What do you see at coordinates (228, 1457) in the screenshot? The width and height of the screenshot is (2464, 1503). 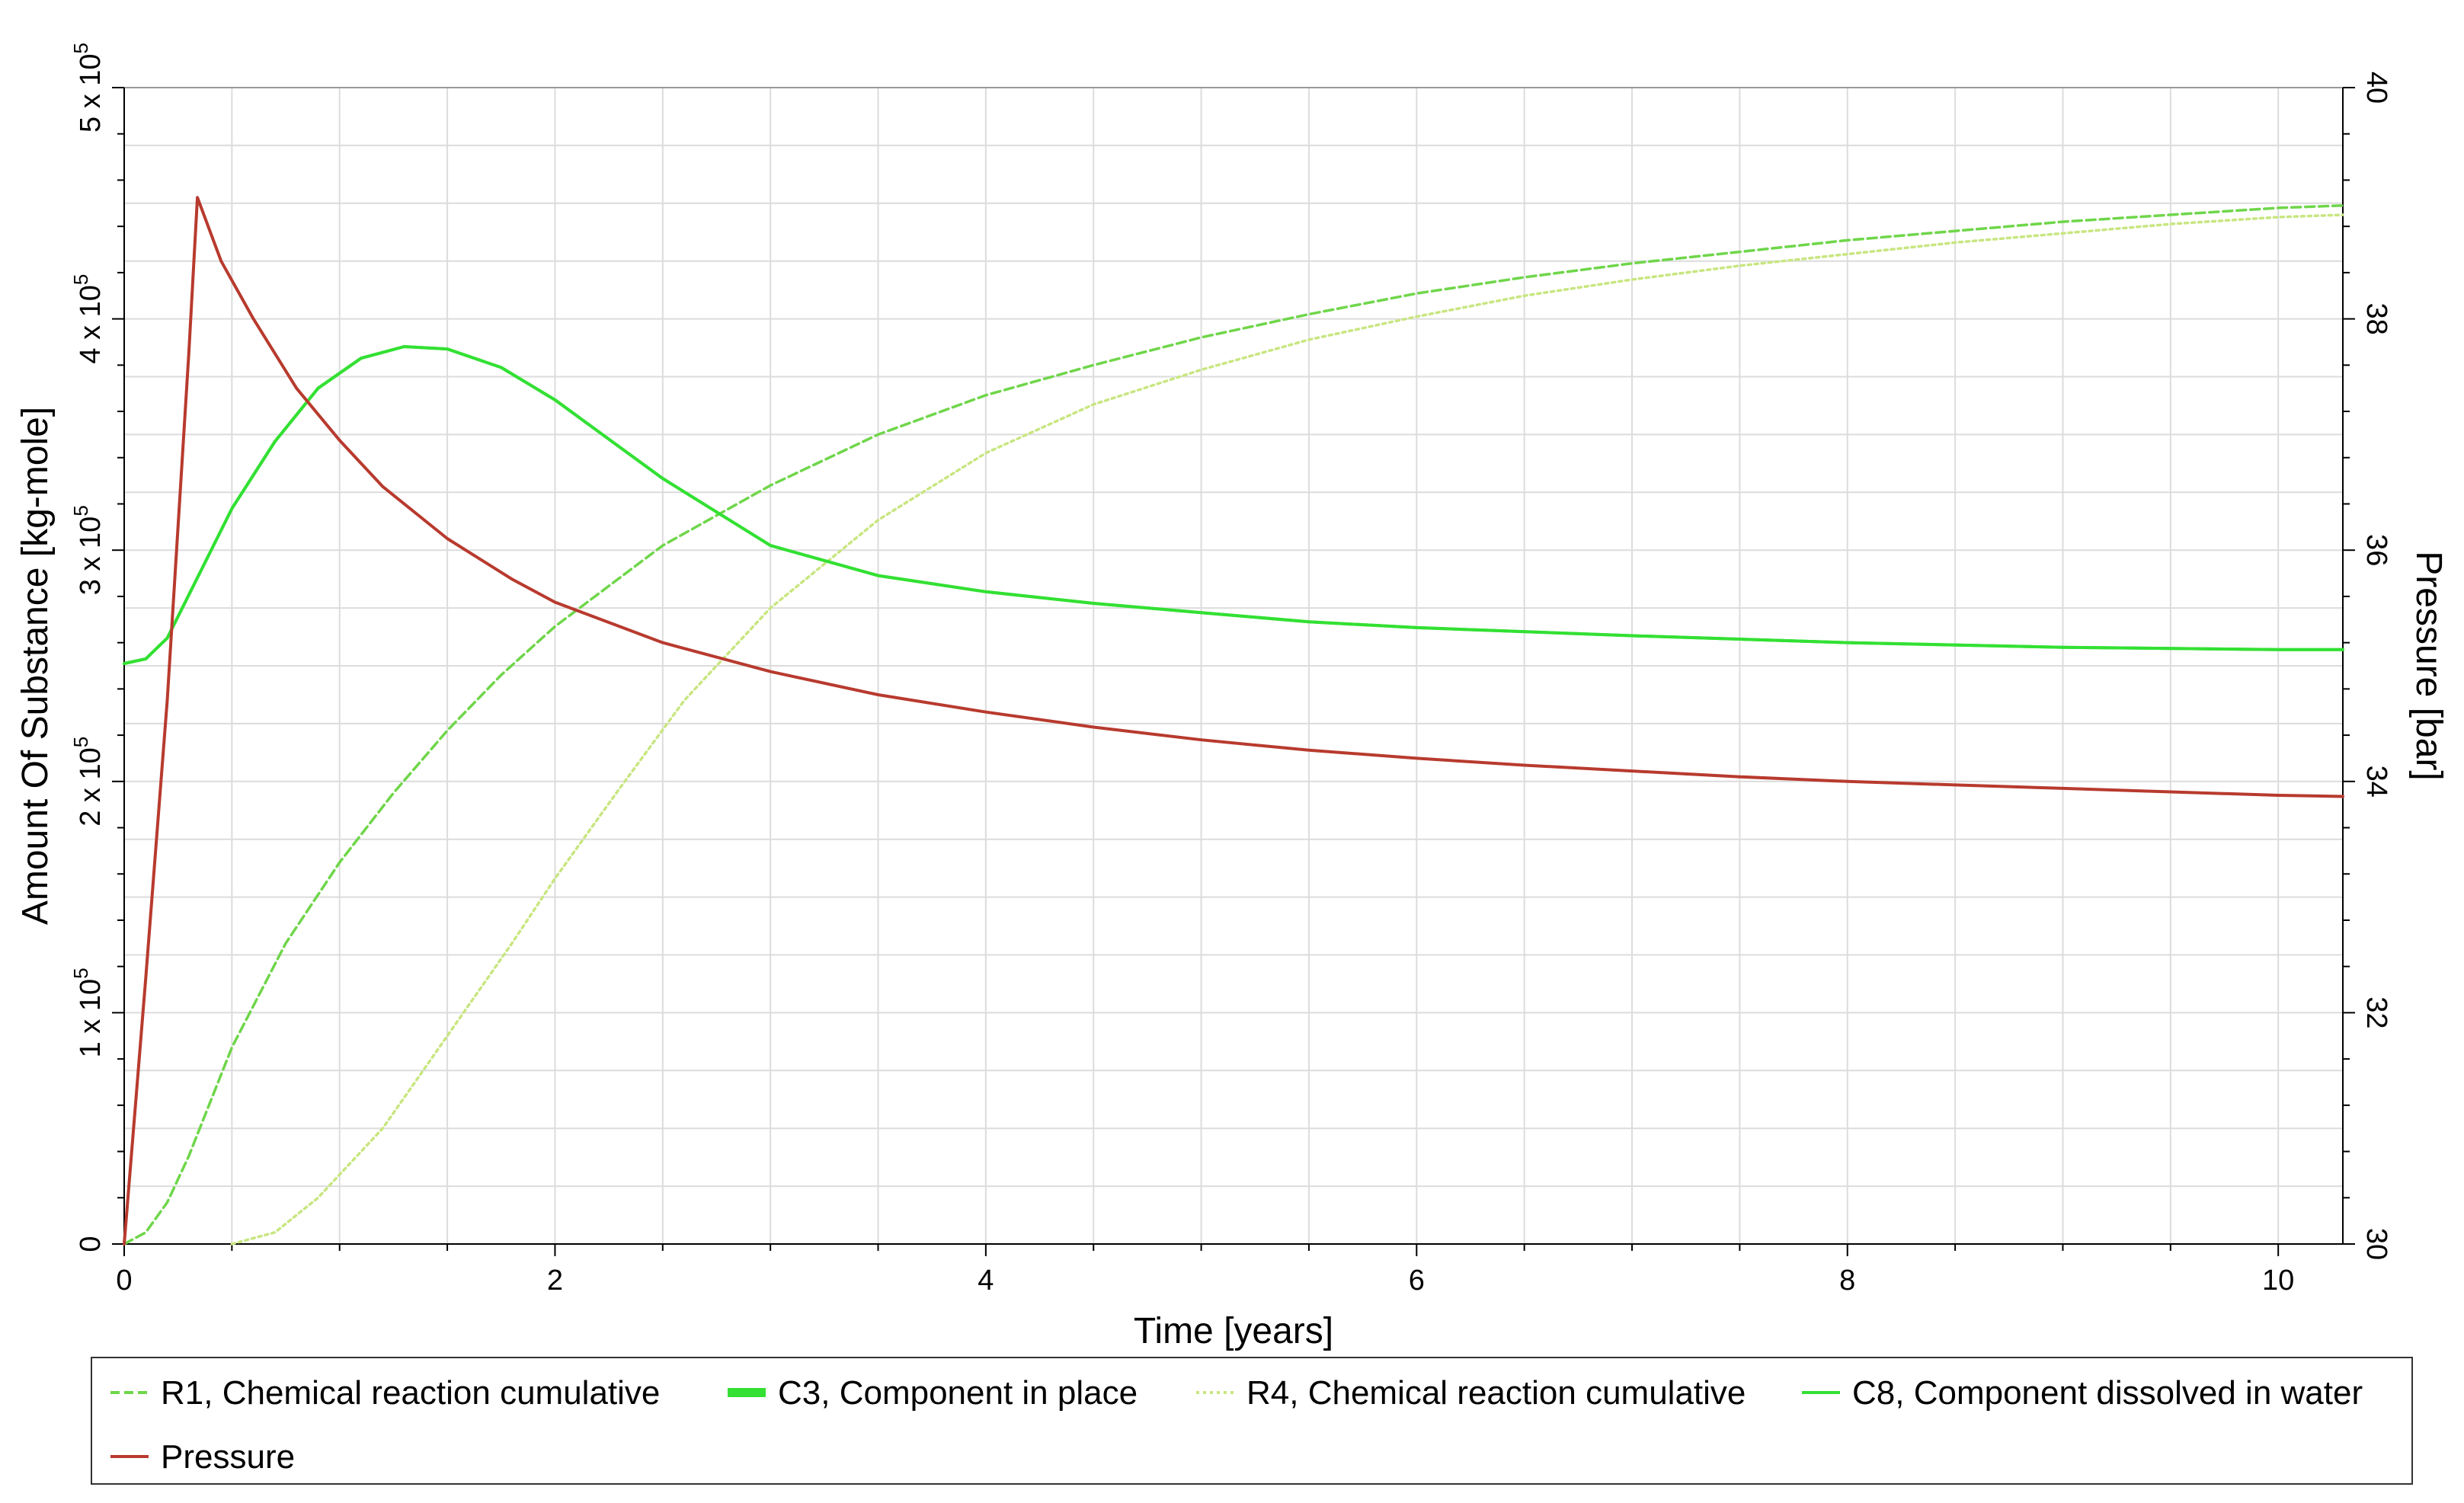 I see `legend-label: Pressure` at bounding box center [228, 1457].